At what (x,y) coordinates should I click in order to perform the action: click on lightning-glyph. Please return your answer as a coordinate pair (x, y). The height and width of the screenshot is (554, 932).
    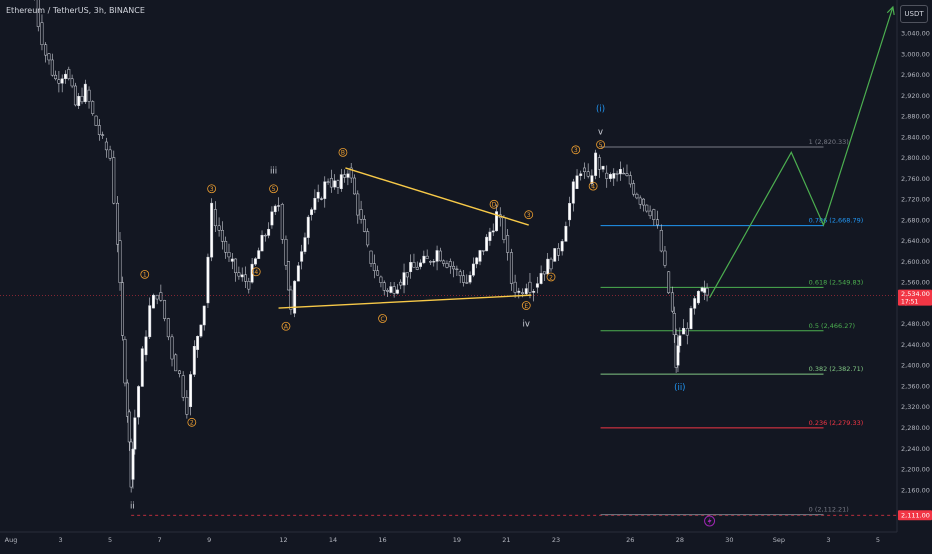
    Looking at the image, I should click on (709, 521).